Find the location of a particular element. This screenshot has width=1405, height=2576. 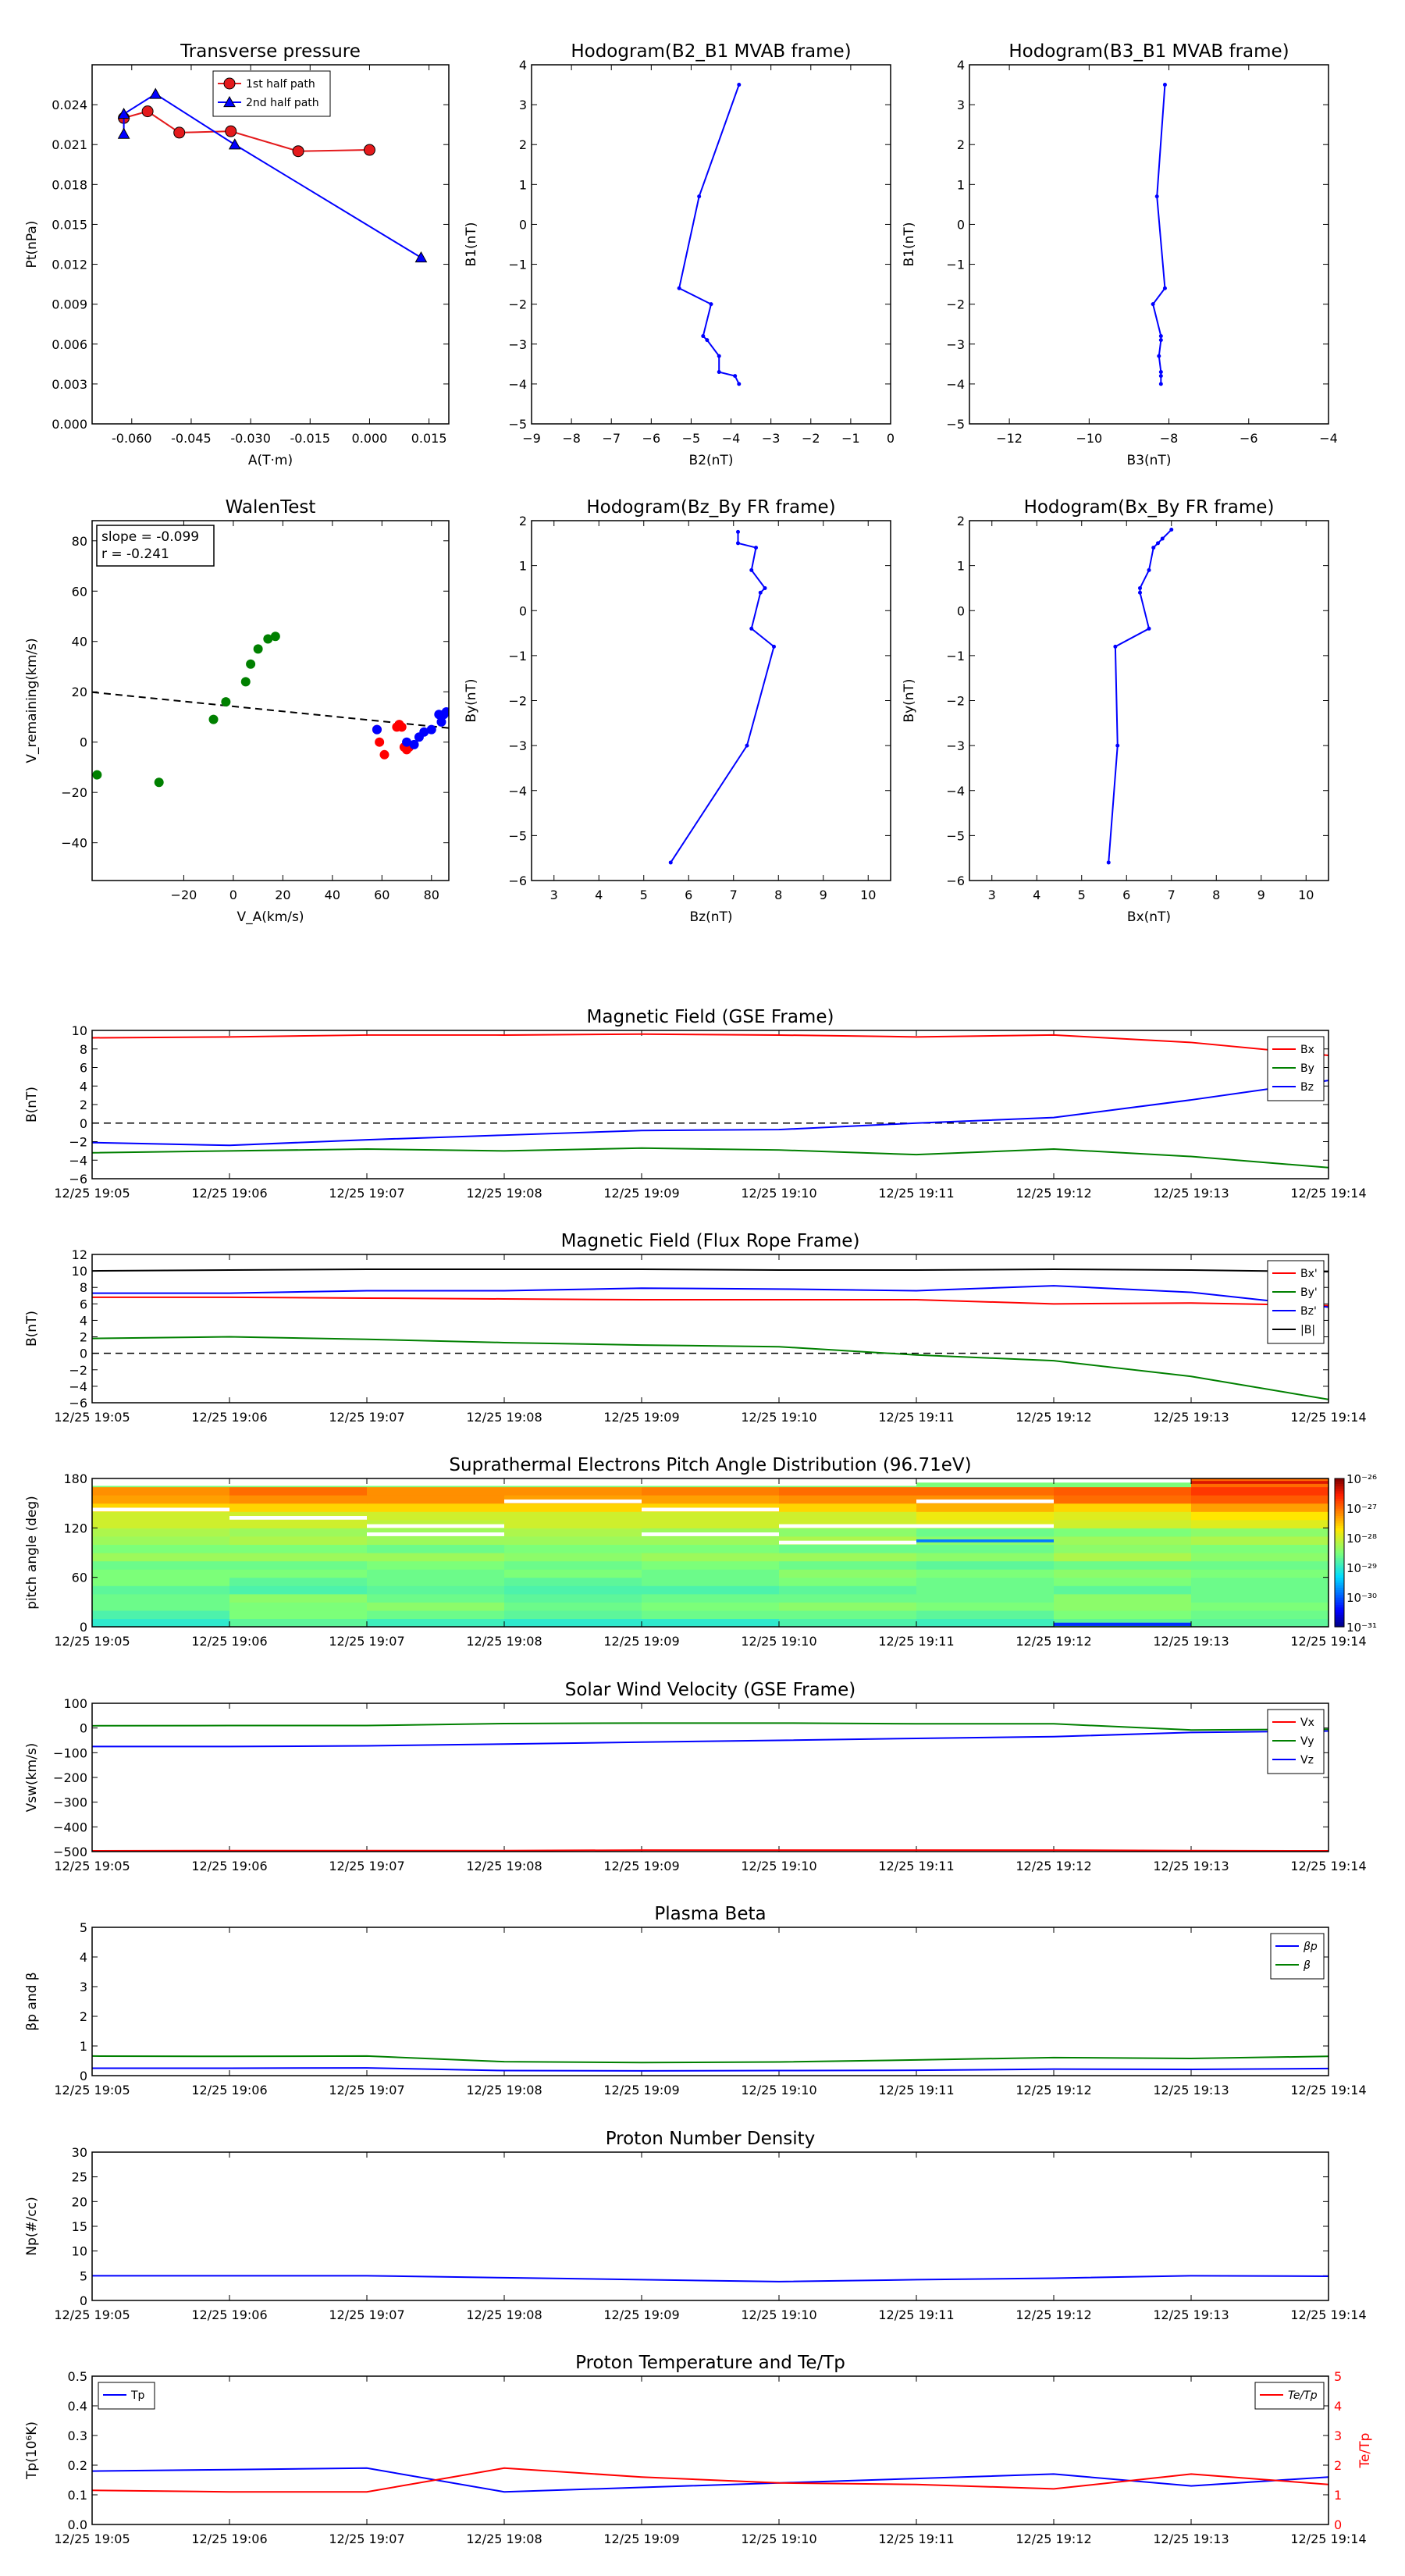

series-data is located at coordinates (1140, 696).